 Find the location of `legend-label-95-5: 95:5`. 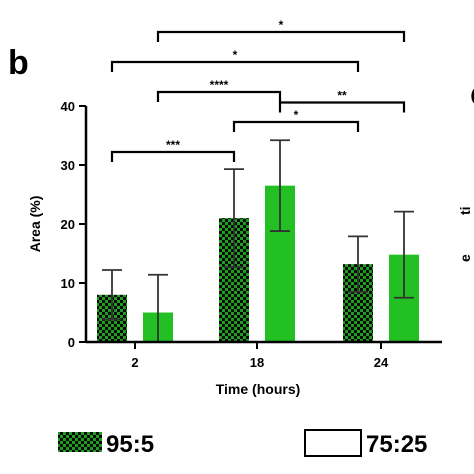

legend-label-95-5: 95:5 is located at coordinates (130, 444).